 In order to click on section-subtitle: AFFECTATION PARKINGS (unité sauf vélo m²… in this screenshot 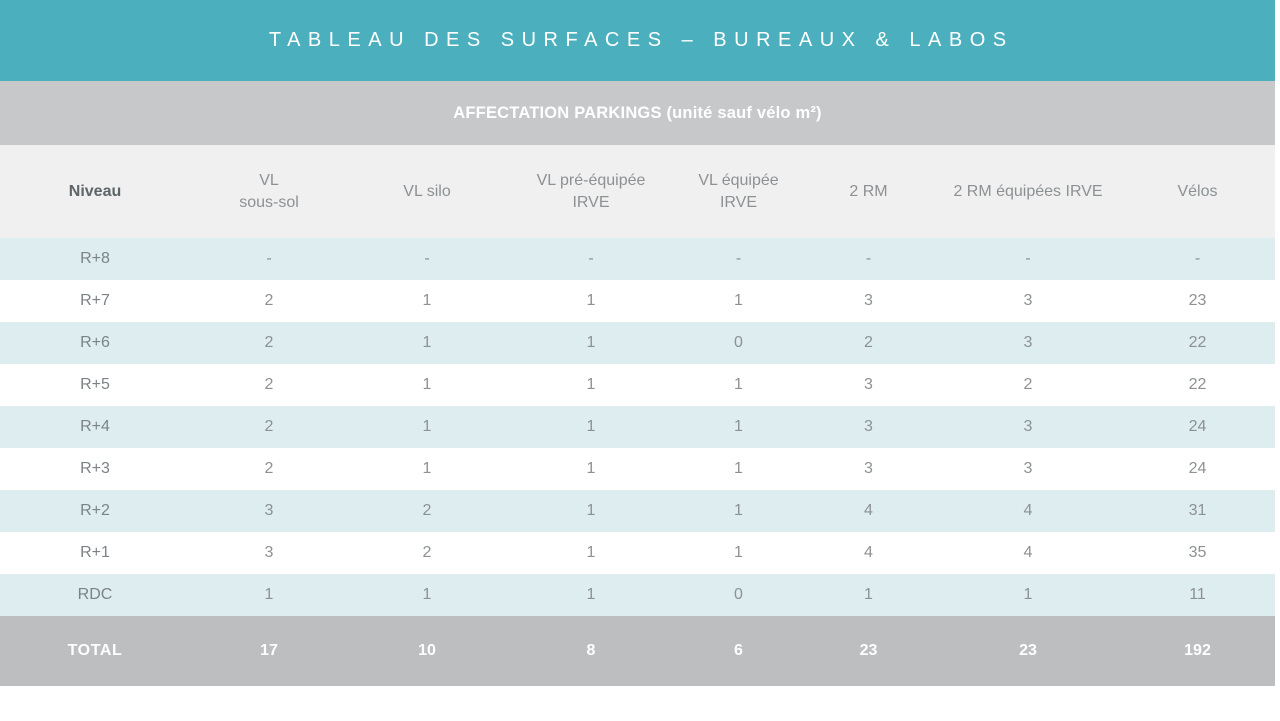, I will do `click(637, 112)`.